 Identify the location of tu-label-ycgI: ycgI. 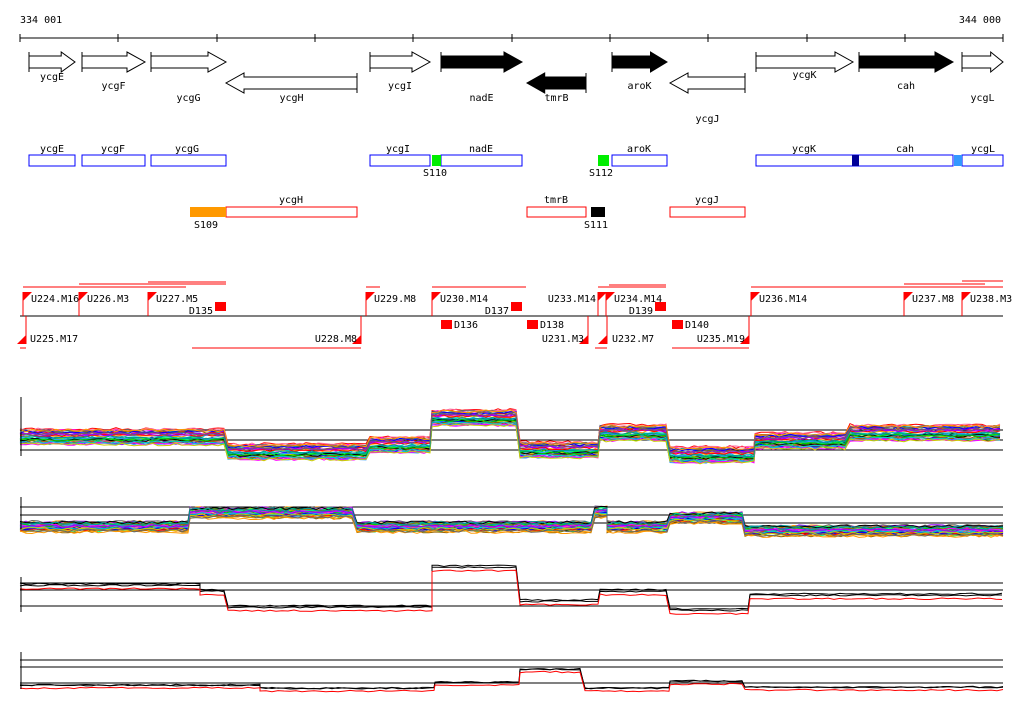
(398, 149).